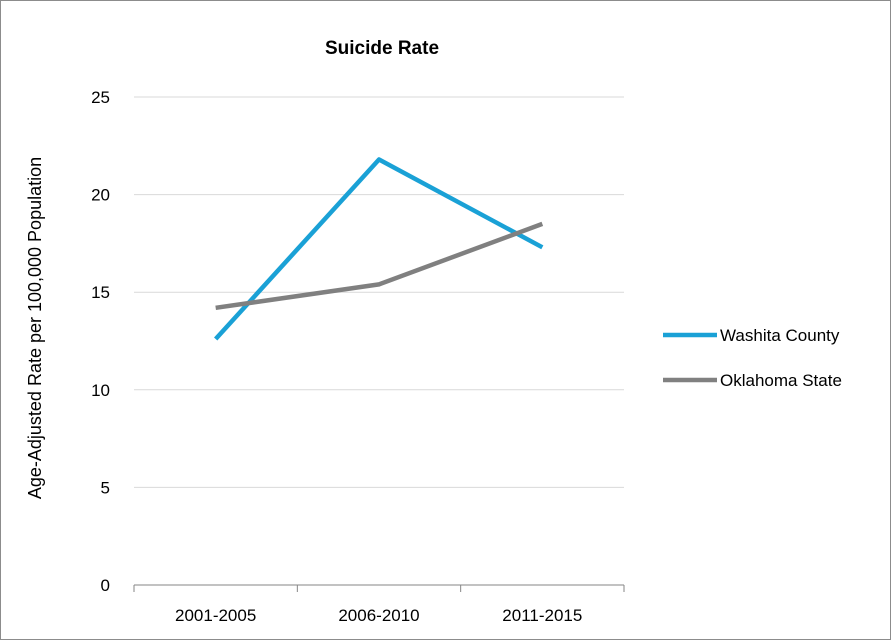 This screenshot has height=640, width=891. Describe the element at coordinates (105, 585) in the screenshot. I see `y-tick-label: 0` at that location.